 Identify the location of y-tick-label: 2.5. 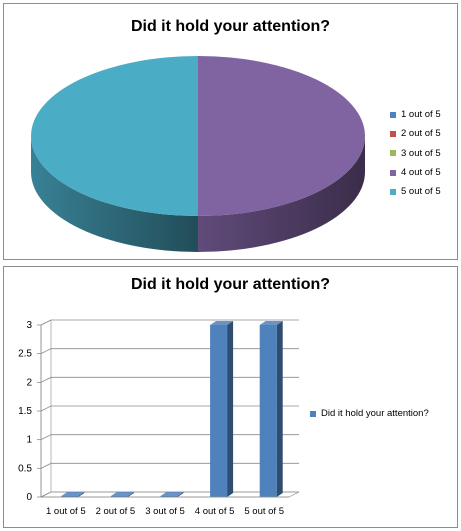
(25, 354).